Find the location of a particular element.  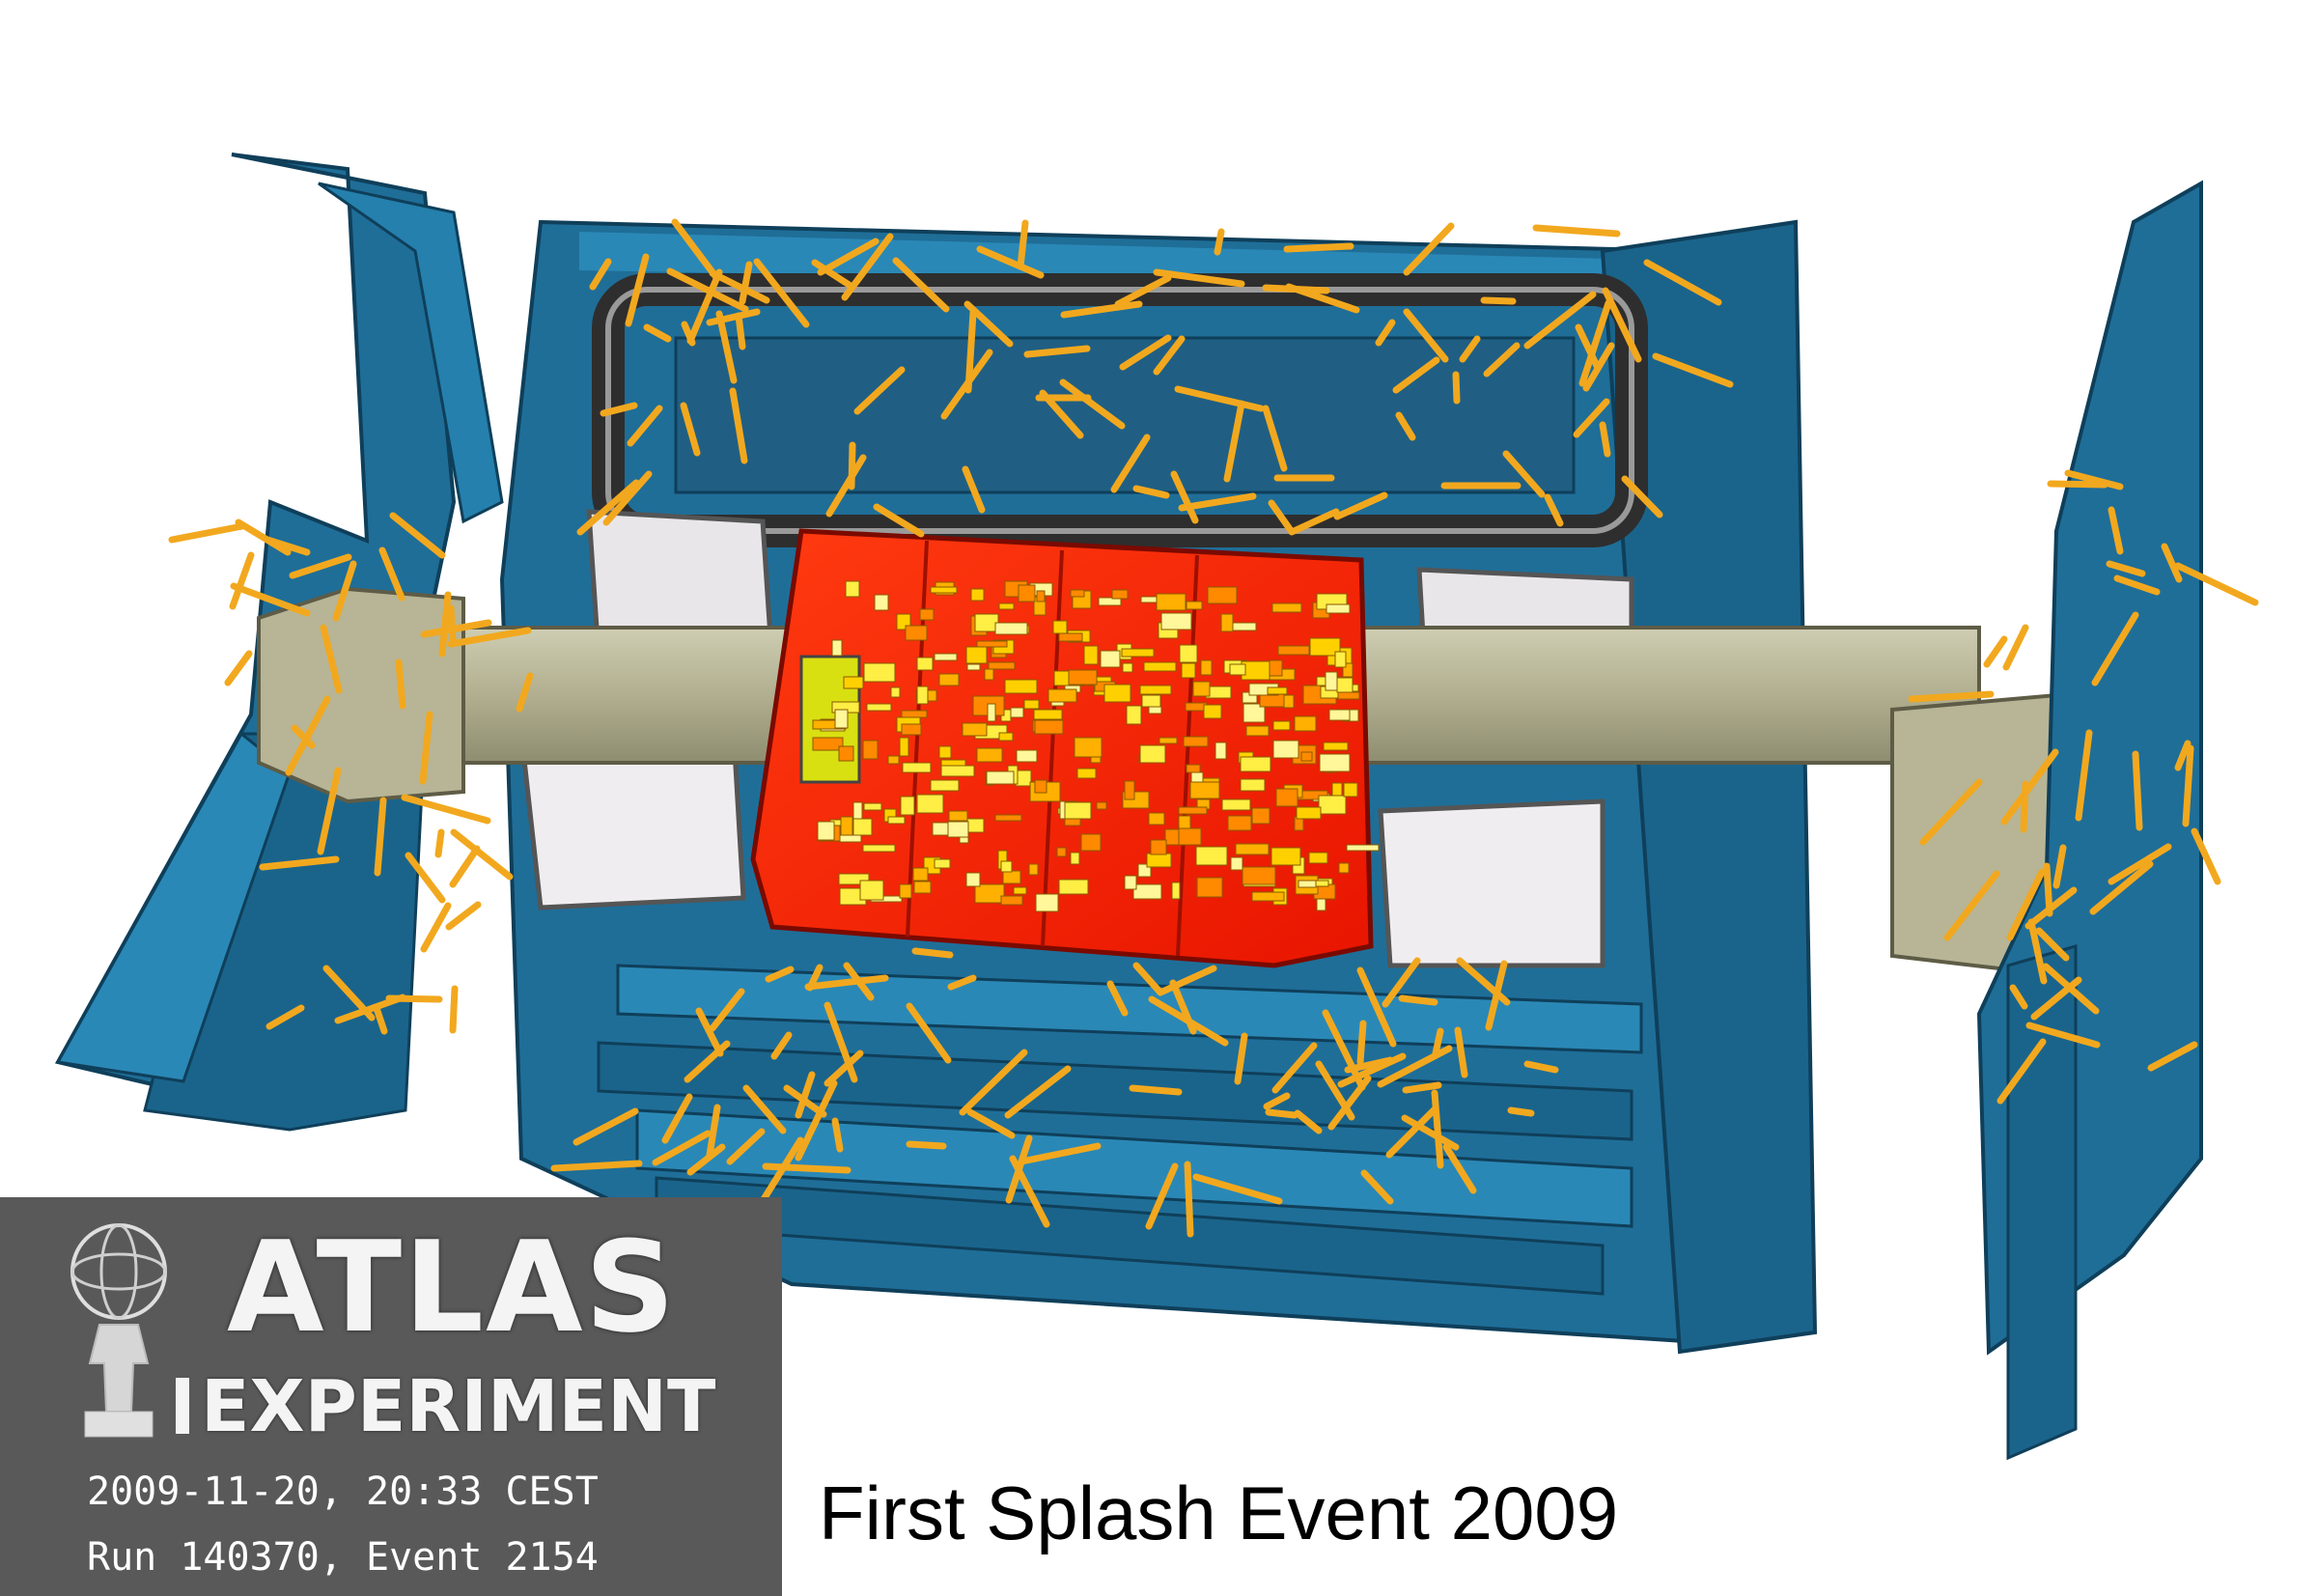

page-caption: First Splash Event 2009 is located at coordinates (1219, 1513).